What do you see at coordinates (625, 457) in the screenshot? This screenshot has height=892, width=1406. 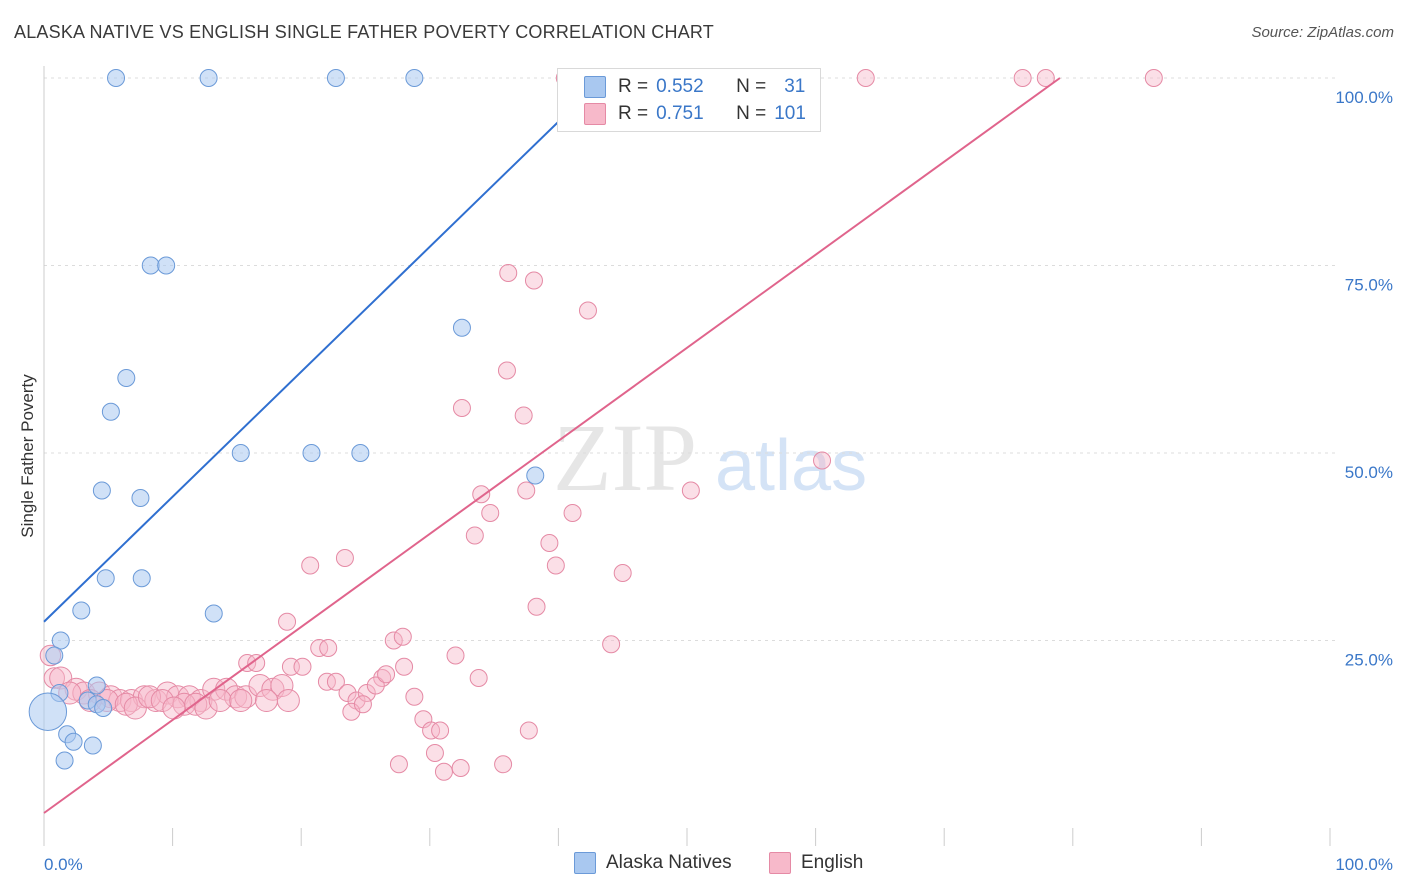 I see `watermark-zip: ZIP` at bounding box center [625, 457].